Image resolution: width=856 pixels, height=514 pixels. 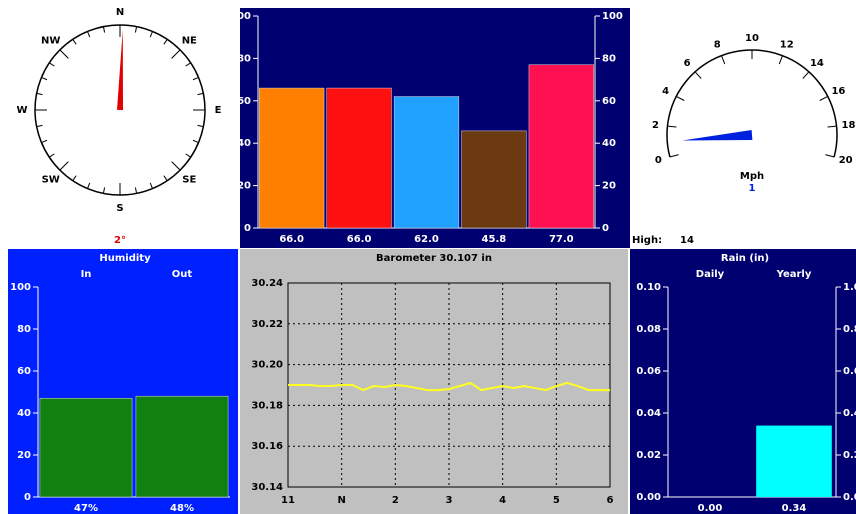 I want to click on x-tick-label: 6, so click(x=610, y=500).